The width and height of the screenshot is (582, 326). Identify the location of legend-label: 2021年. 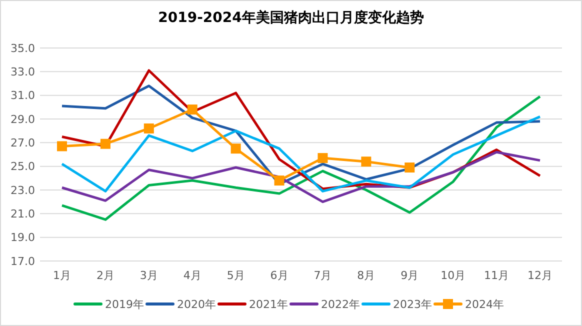
(268, 304).